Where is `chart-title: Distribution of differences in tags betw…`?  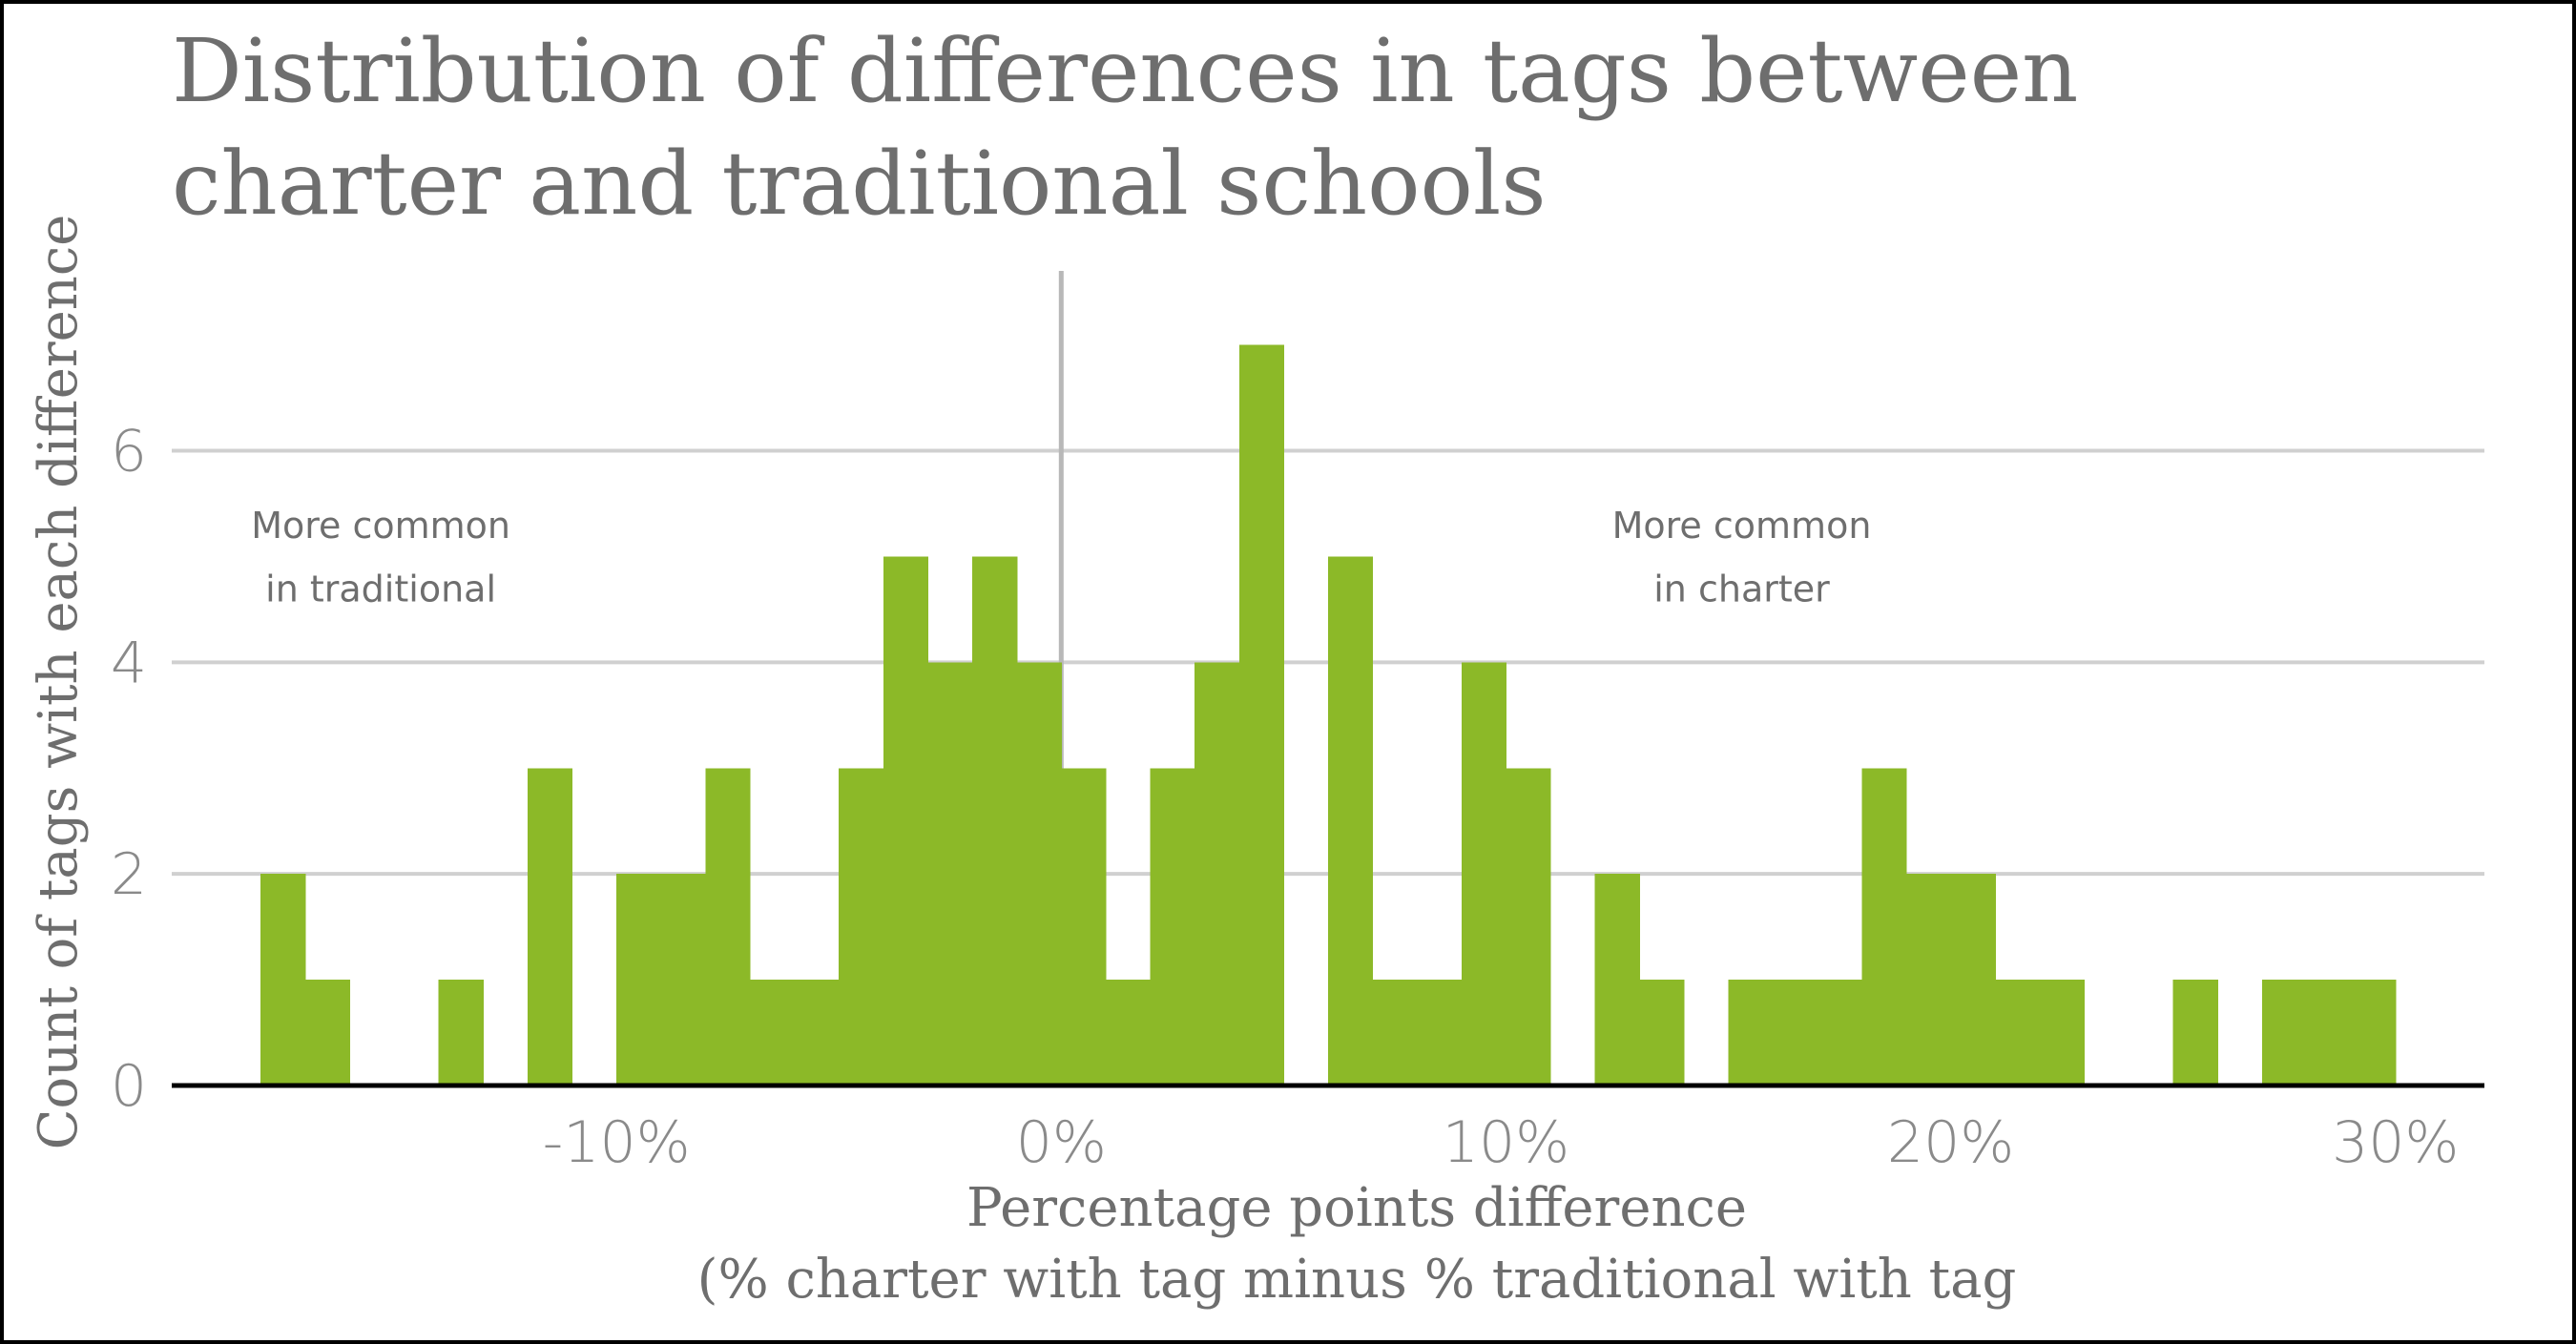 chart-title: Distribution of differences in tags betw… is located at coordinates (1125, 128).